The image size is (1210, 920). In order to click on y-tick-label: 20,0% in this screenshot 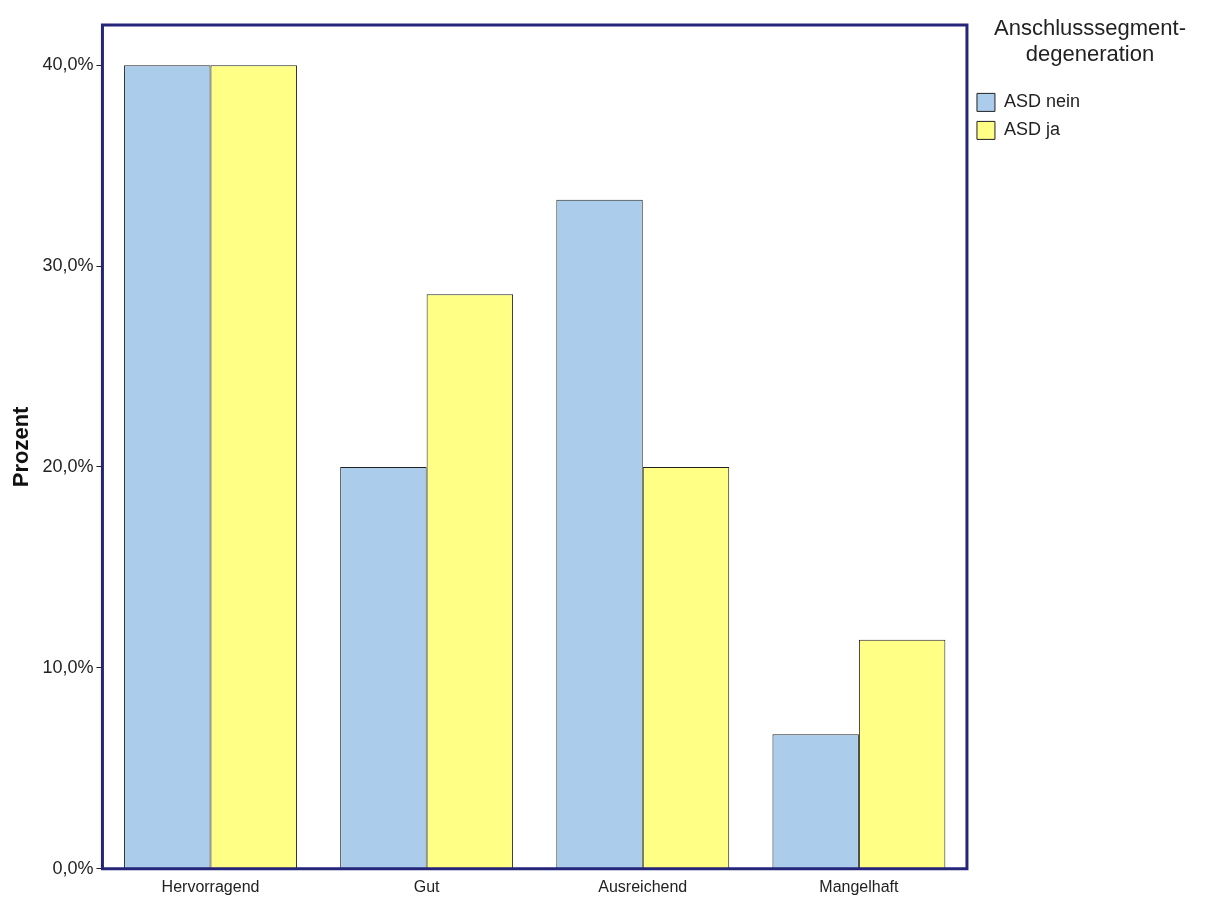, I will do `click(68, 465)`.